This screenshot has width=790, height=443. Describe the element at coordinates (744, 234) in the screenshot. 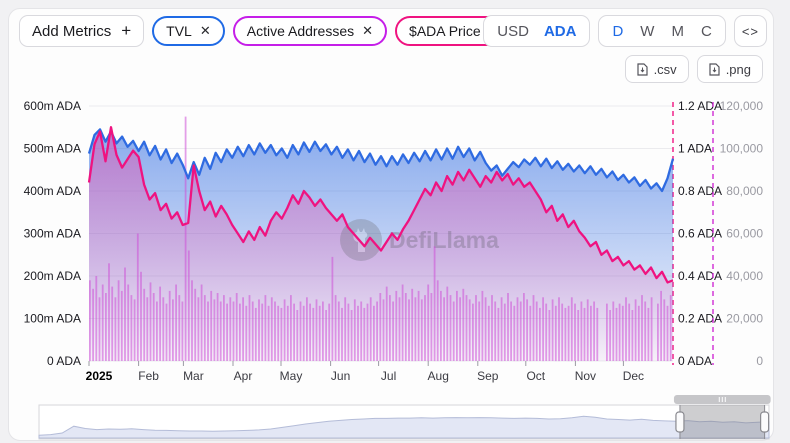

I see `svg-text: 60,000` at that location.